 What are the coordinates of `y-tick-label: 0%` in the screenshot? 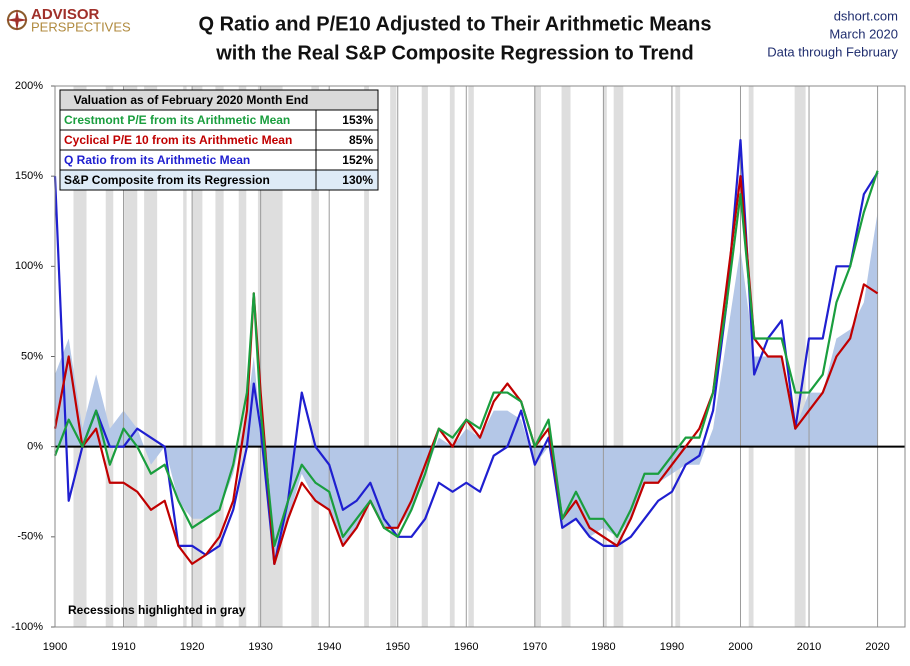 It's located at (35, 447).